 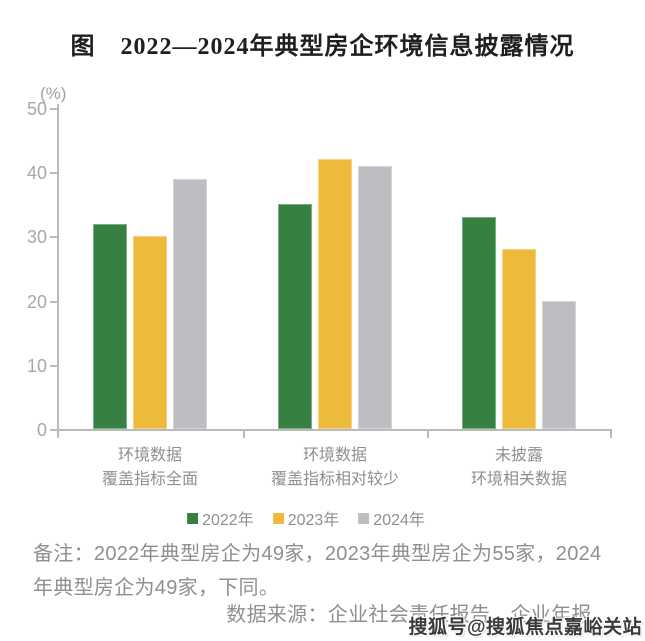 What do you see at coordinates (36, 301) in the screenshot?
I see `y-tick-label: 20` at bounding box center [36, 301].